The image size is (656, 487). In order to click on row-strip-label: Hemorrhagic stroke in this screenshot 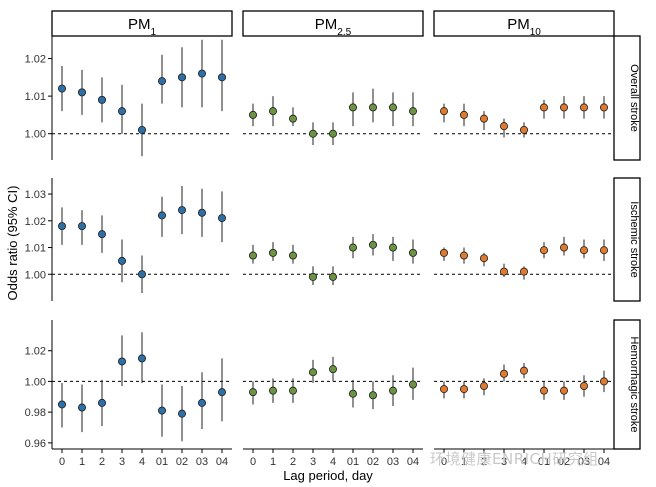, I will do `click(634, 385)`.